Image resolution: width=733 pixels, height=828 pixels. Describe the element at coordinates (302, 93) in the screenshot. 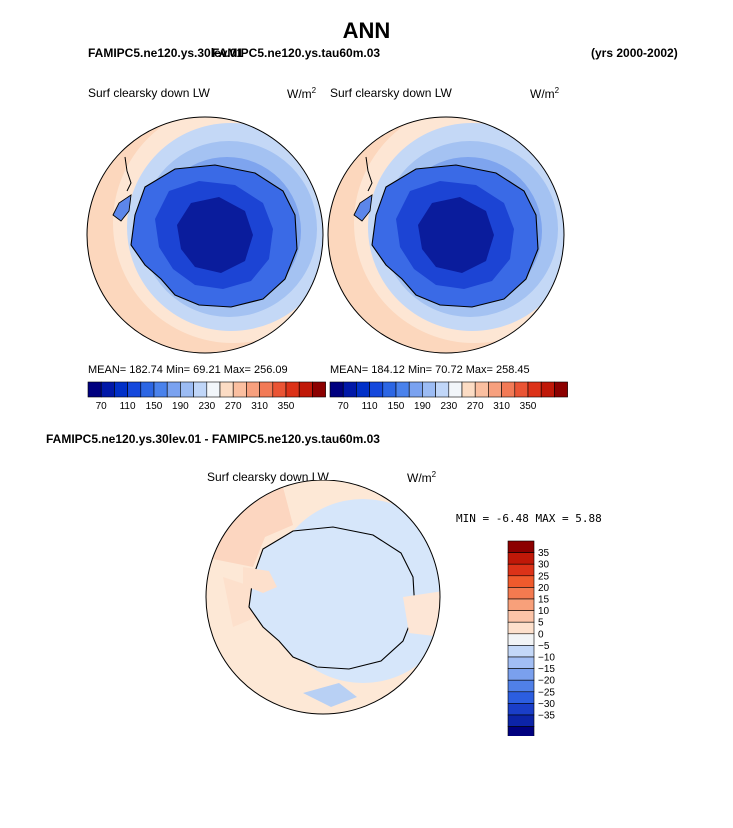

I see `left-plot-units: W/m2` at that location.